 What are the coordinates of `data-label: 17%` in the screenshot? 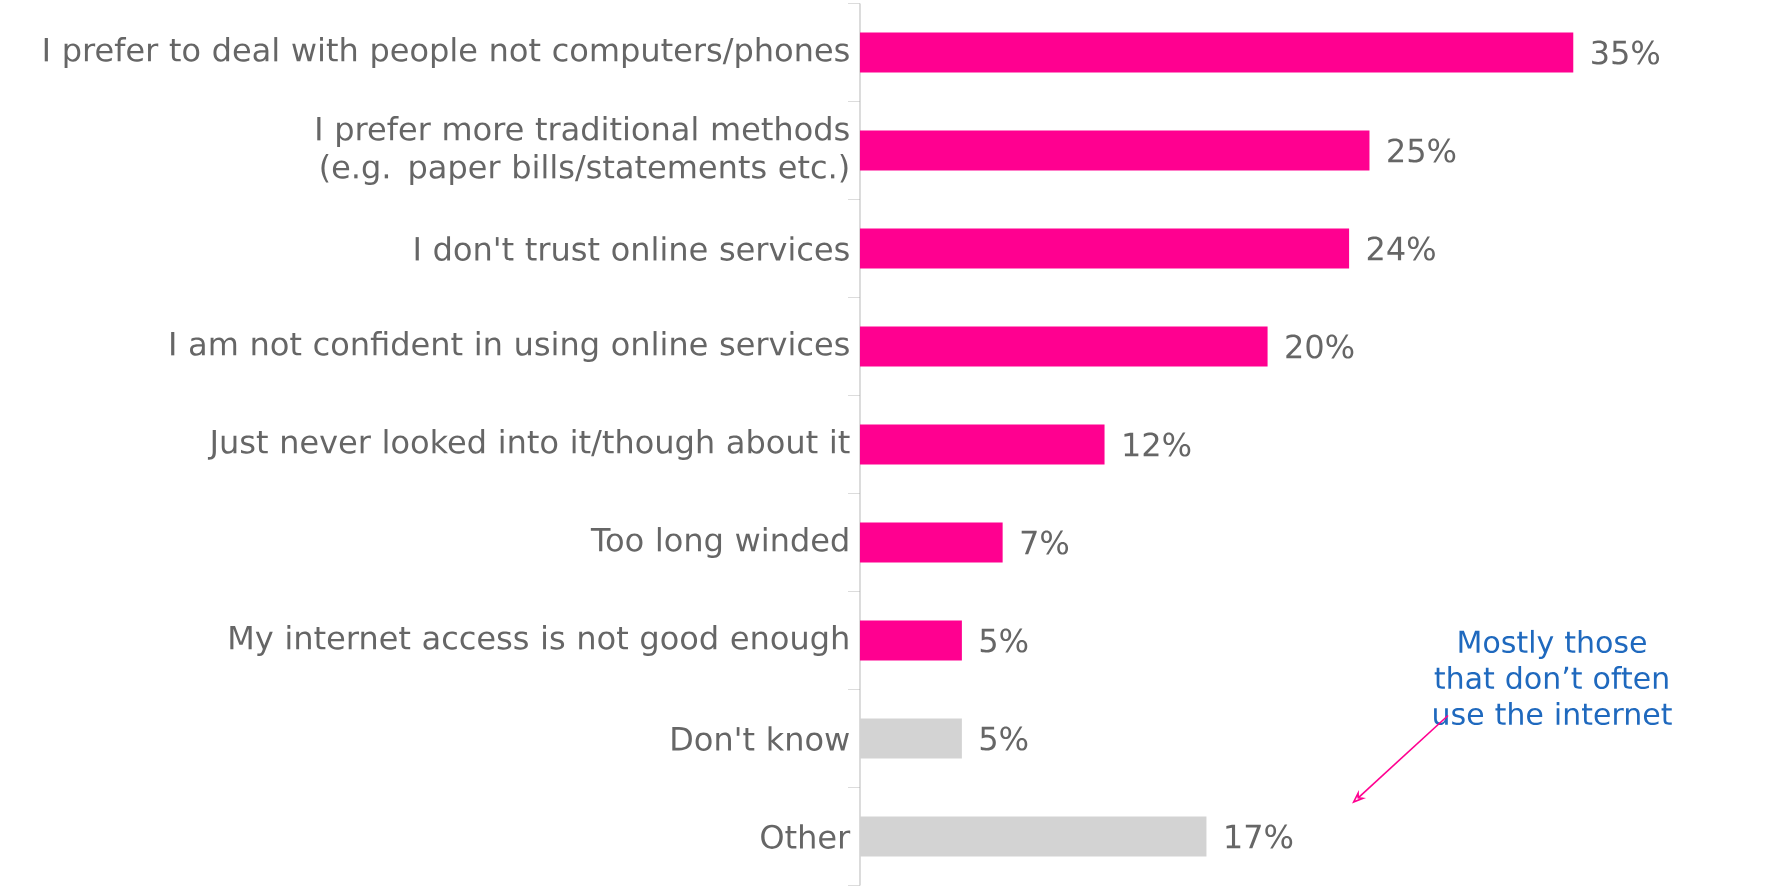 It's located at (1259, 836).